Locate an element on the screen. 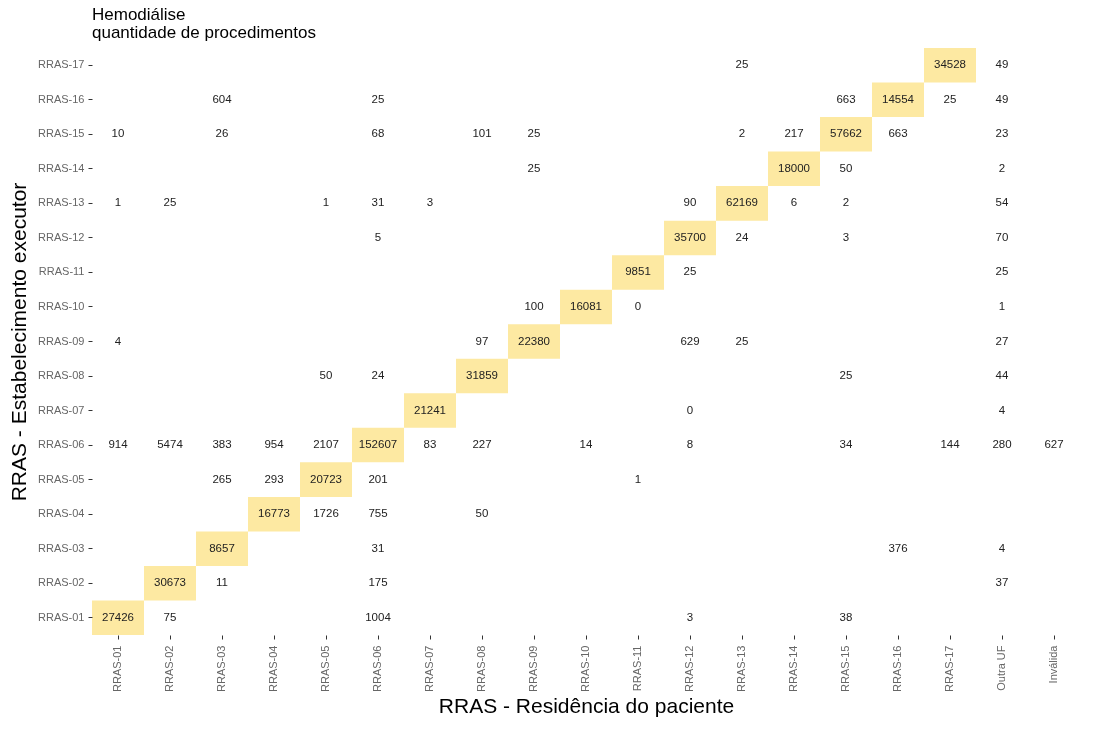 The width and height of the screenshot is (1109, 751). y-tick-label: RRAS-11 is located at coordinates (61, 271).